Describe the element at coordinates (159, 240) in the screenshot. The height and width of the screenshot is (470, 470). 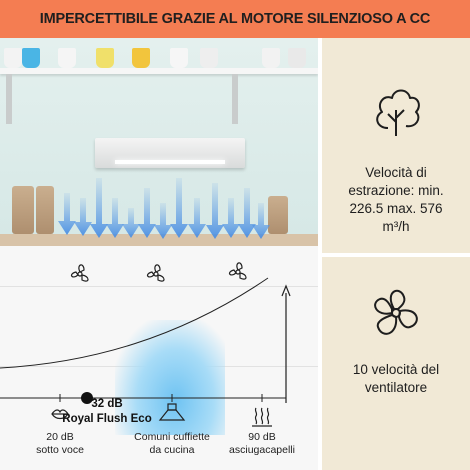
I see `countertop` at that location.